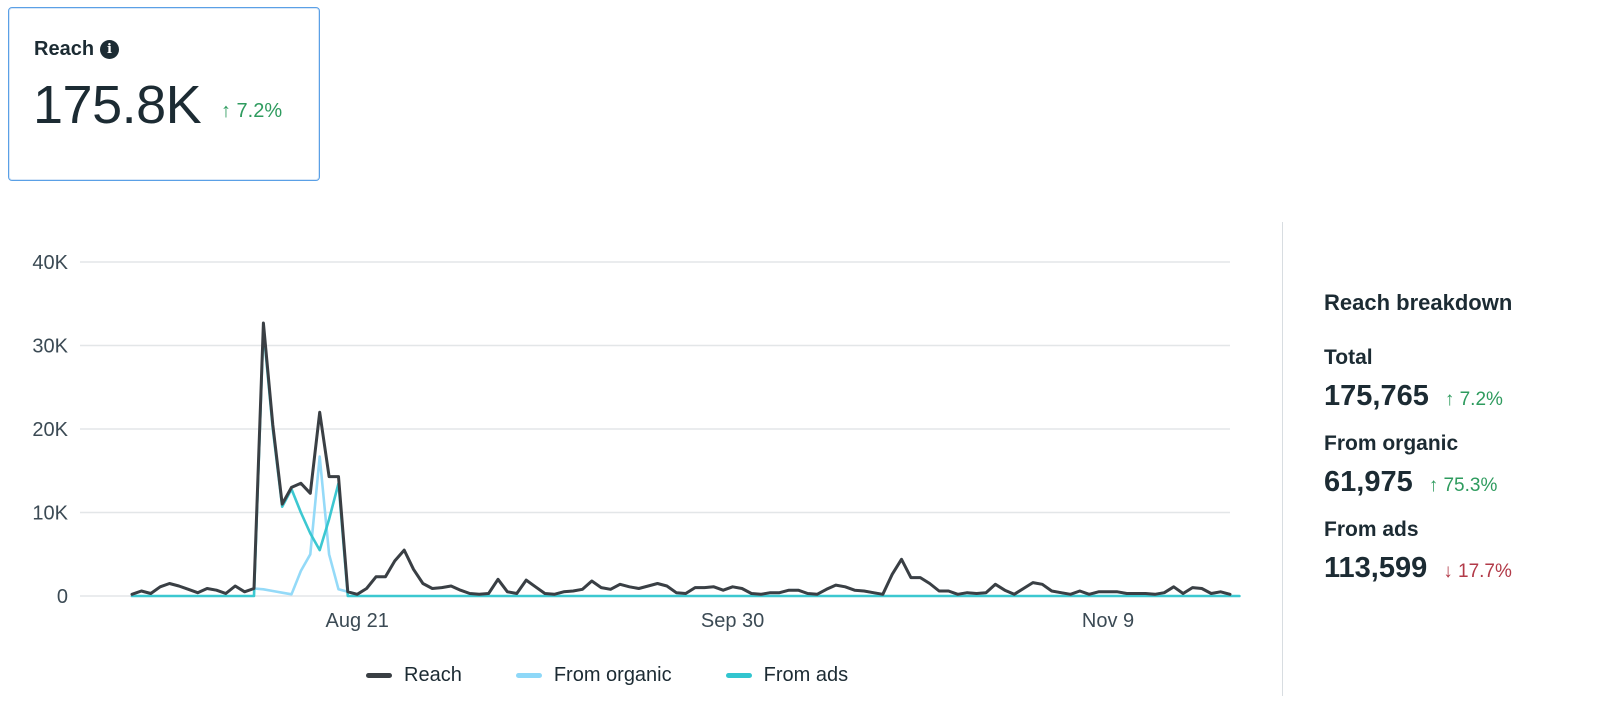 This screenshot has height=714, width=1602. What do you see at coordinates (1418, 302) in the screenshot?
I see `breakdown-title: Reach breakdown` at bounding box center [1418, 302].